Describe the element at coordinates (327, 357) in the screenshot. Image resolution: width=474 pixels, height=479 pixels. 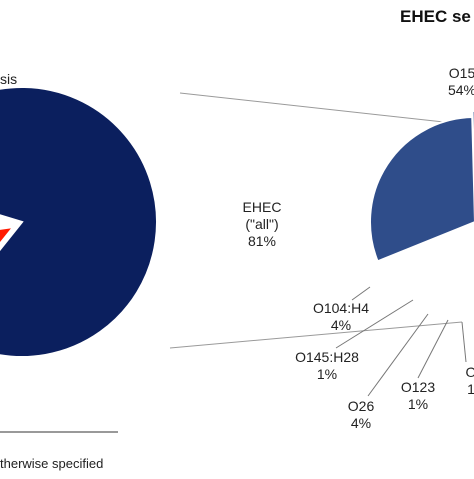
I see `slice-label-o145-line1: O145:H28` at that location.